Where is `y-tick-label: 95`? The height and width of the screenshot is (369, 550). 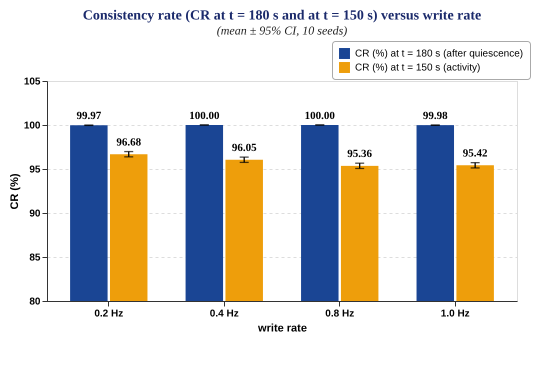 y-tick-label: 95 is located at coordinates (35, 170).